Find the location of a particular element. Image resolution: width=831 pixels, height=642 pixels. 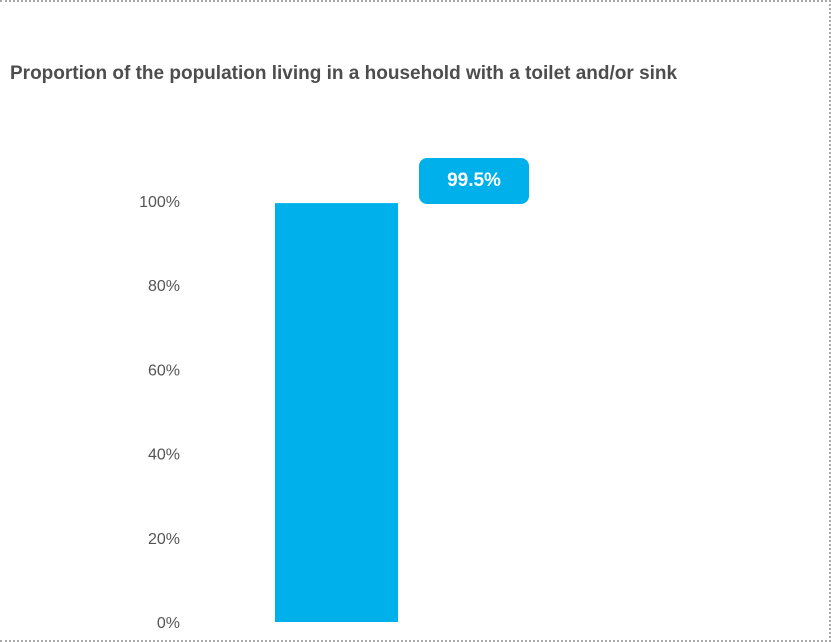

data-label: 99.5% is located at coordinates (474, 180).